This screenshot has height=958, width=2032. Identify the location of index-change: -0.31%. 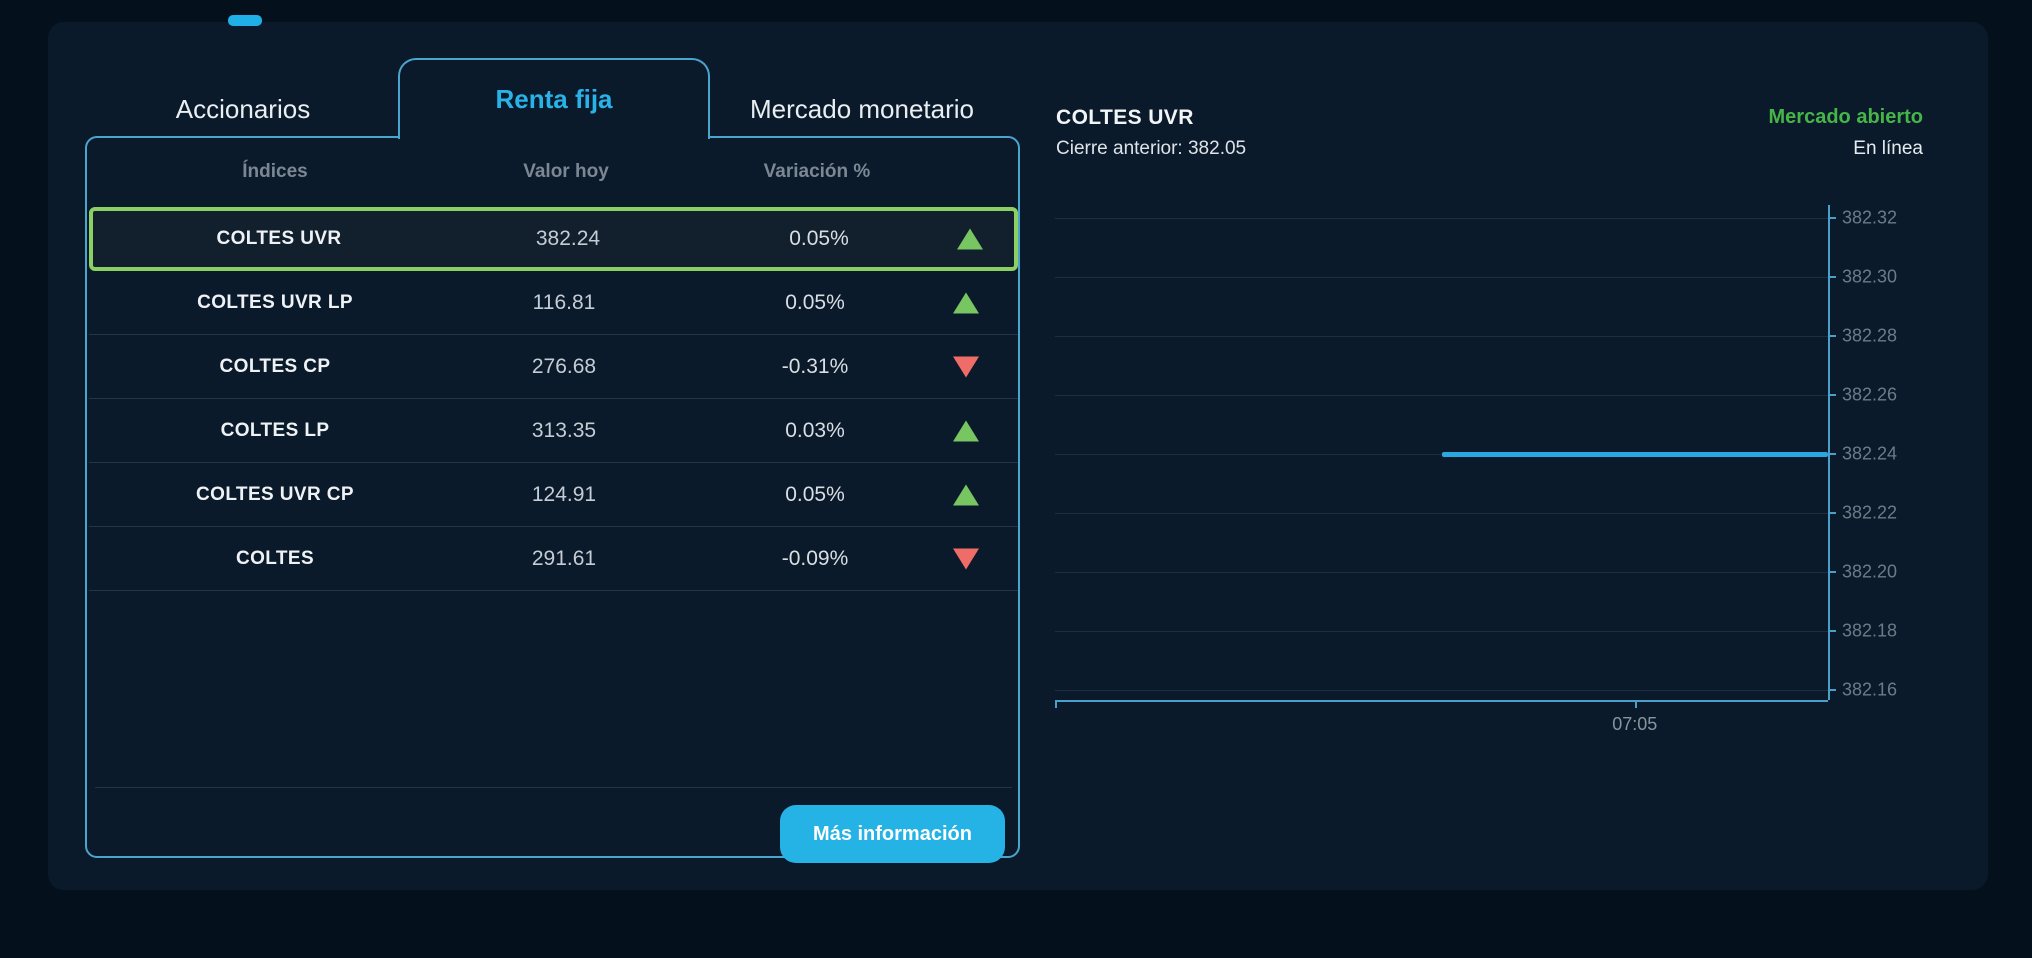
(815, 366).